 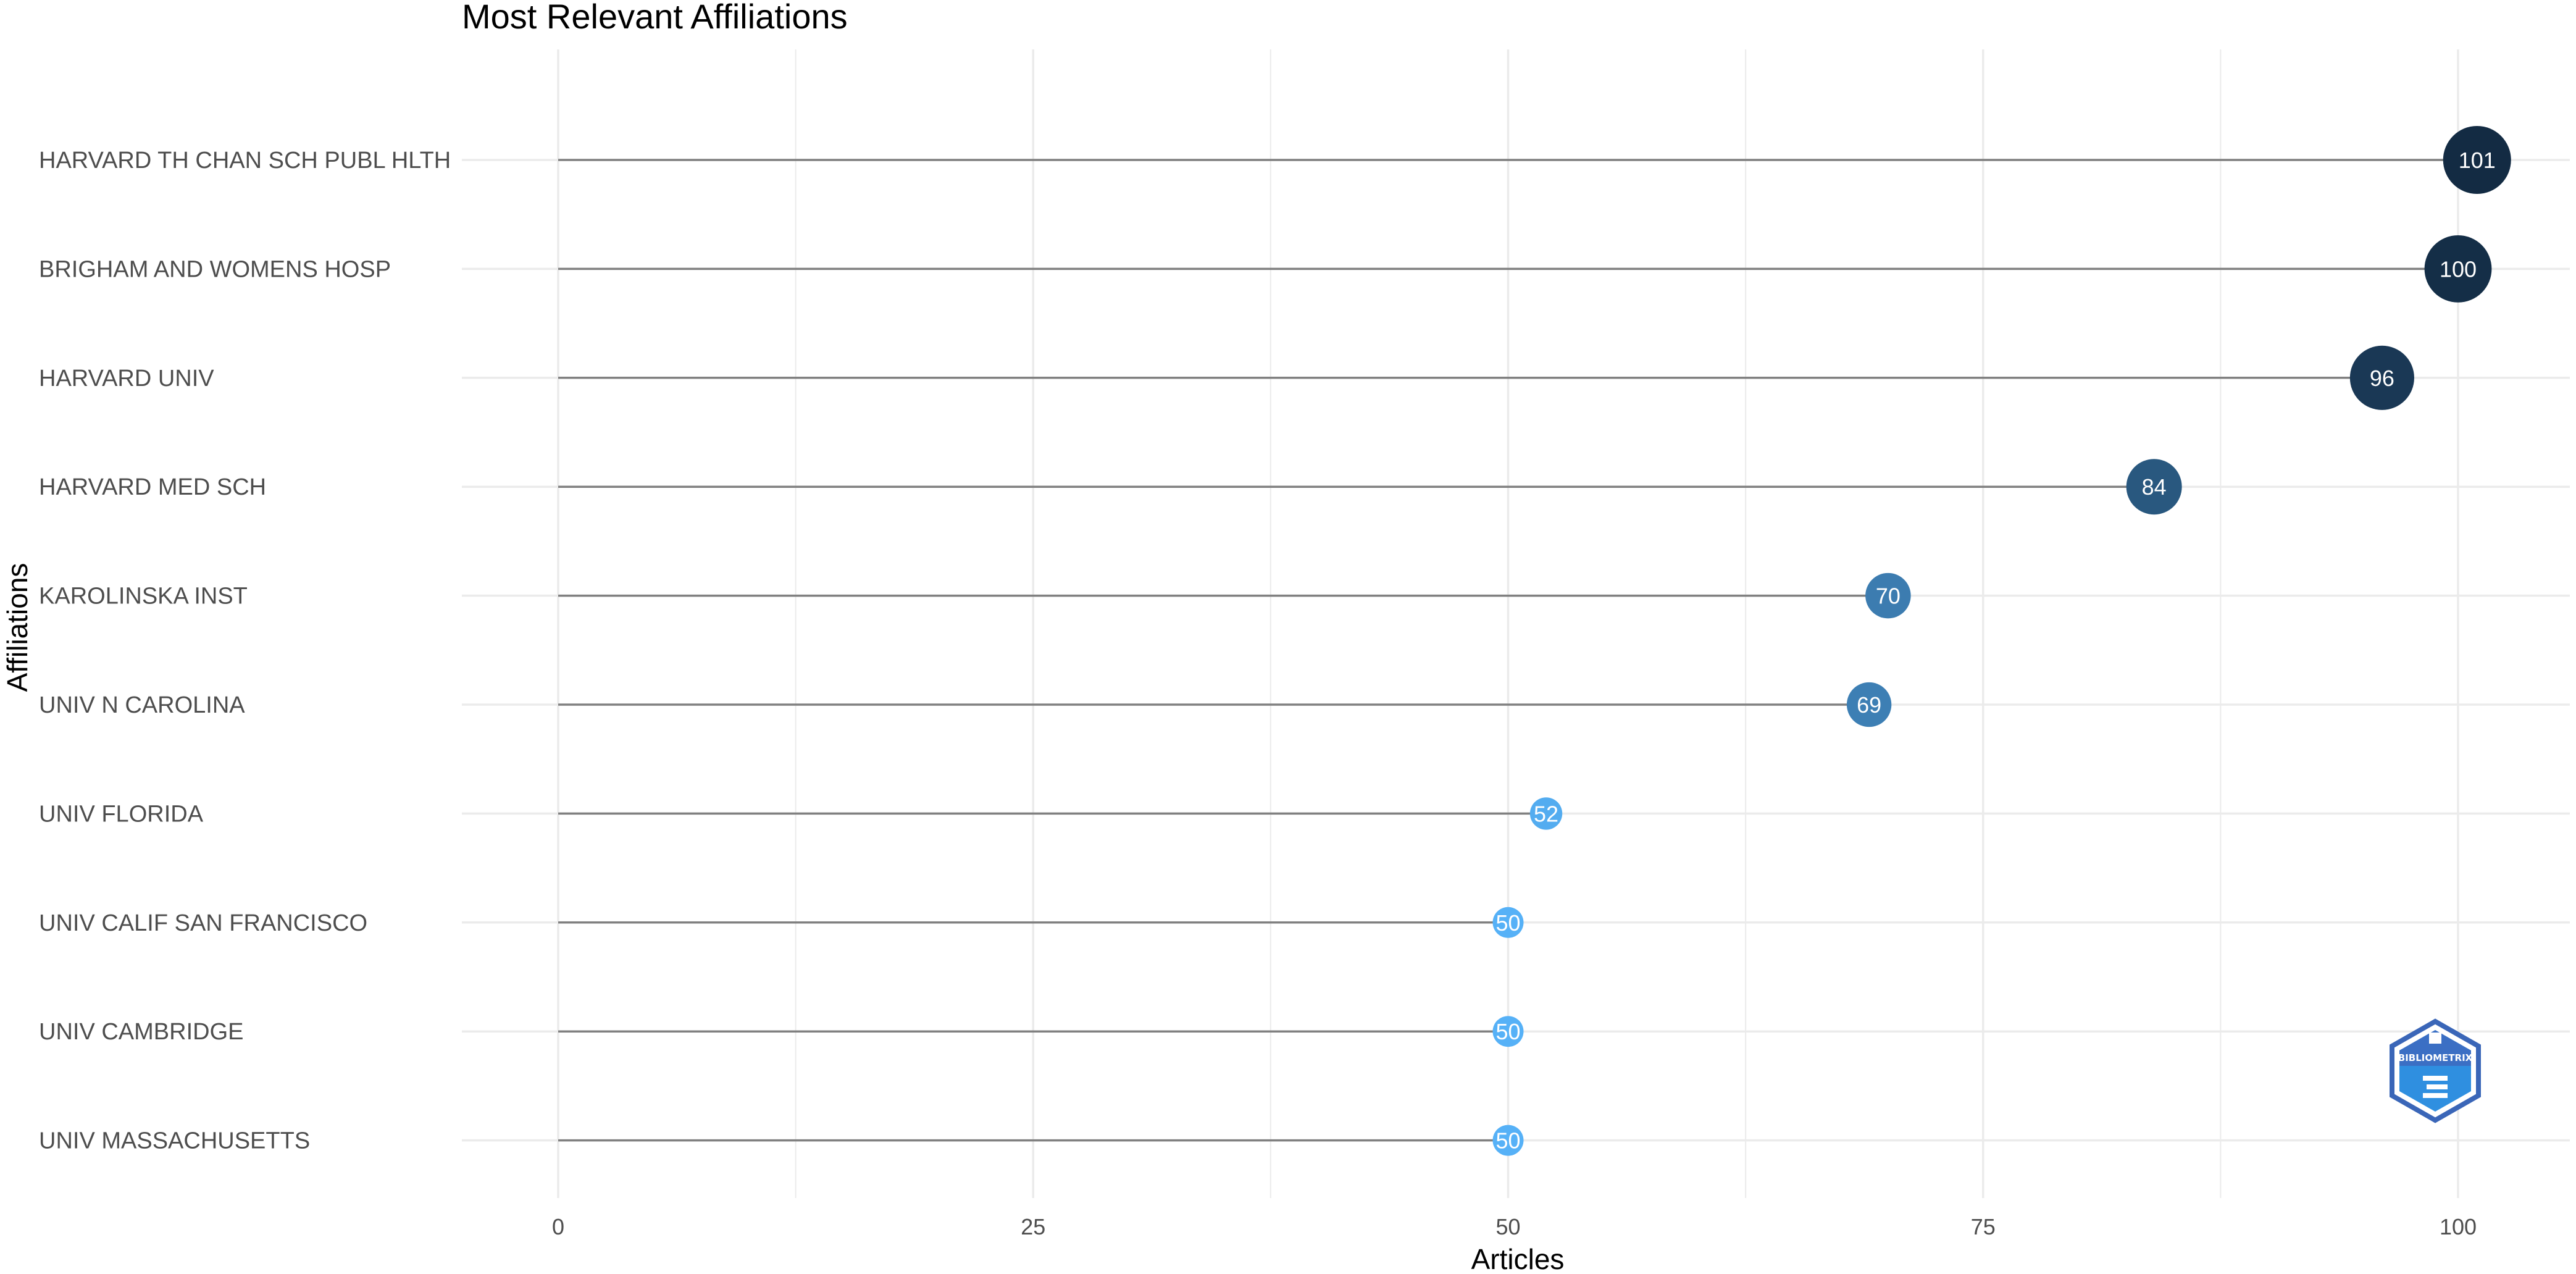 I want to click on category-label: HARVARD TH CHAN SCH PUBL HLTH, so click(x=245, y=161).